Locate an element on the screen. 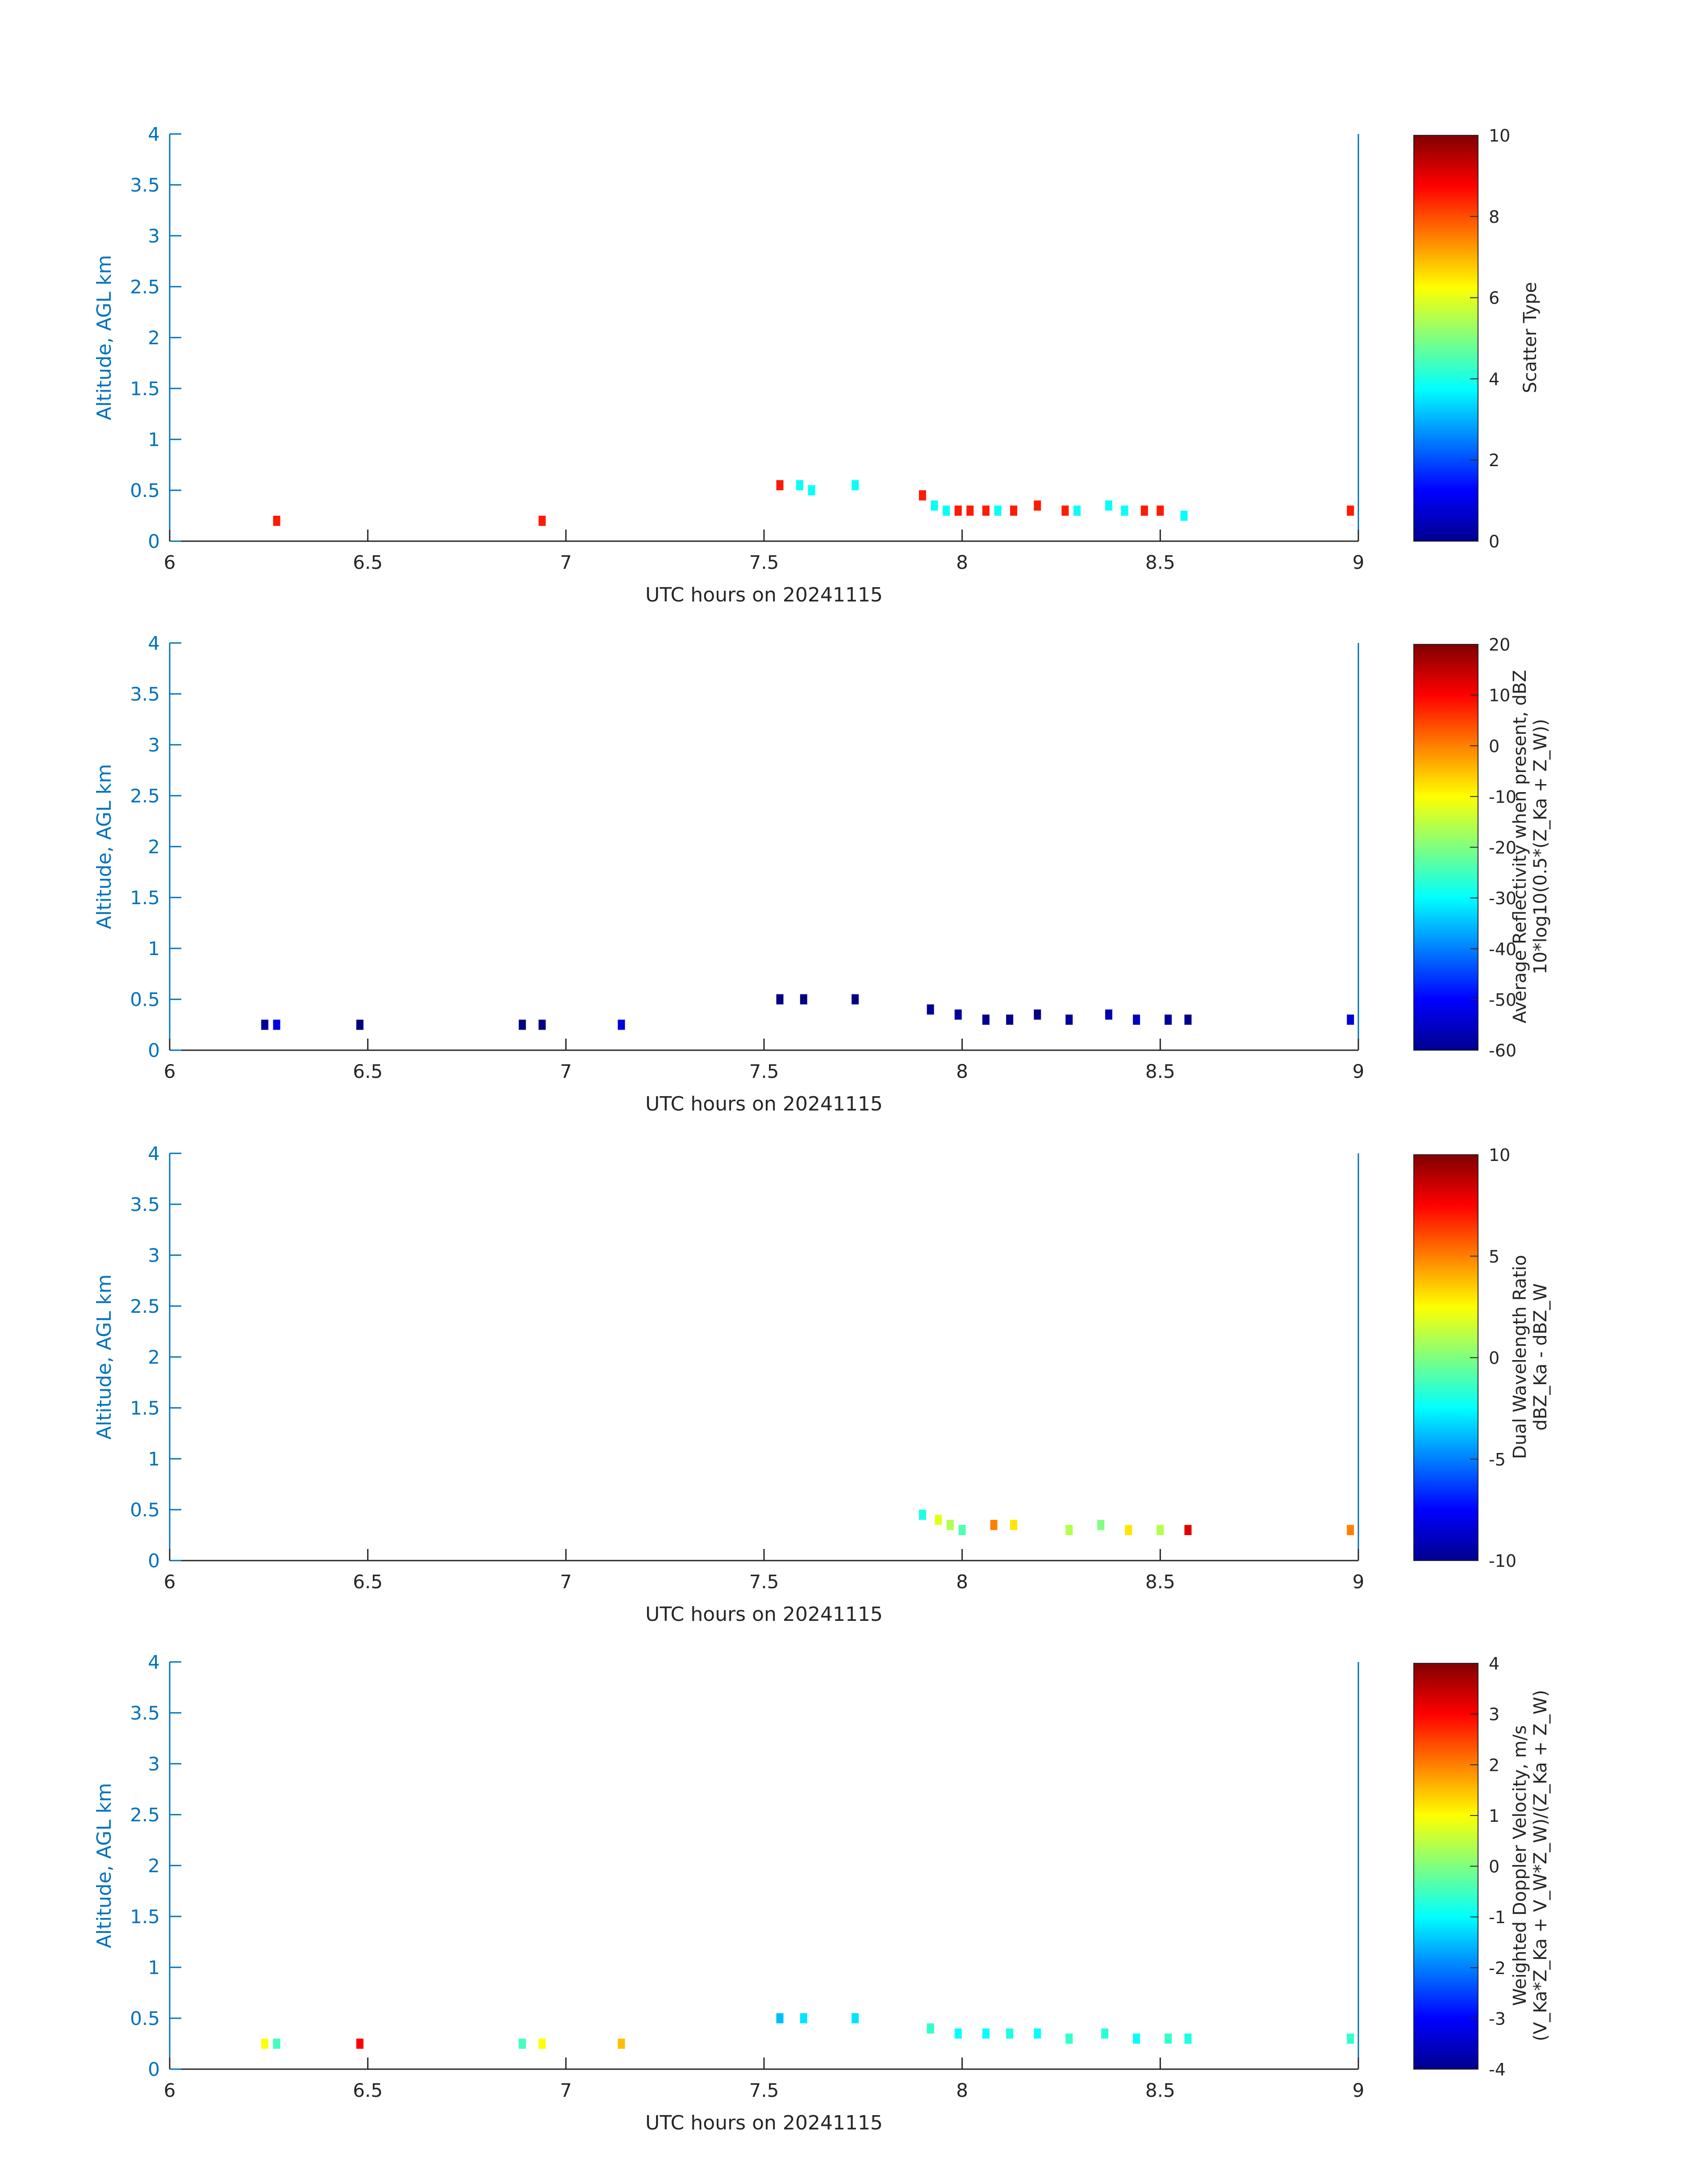 This screenshot has width=1708, height=2179. colorbar-tick-label: 3 is located at coordinates (1494, 1714).